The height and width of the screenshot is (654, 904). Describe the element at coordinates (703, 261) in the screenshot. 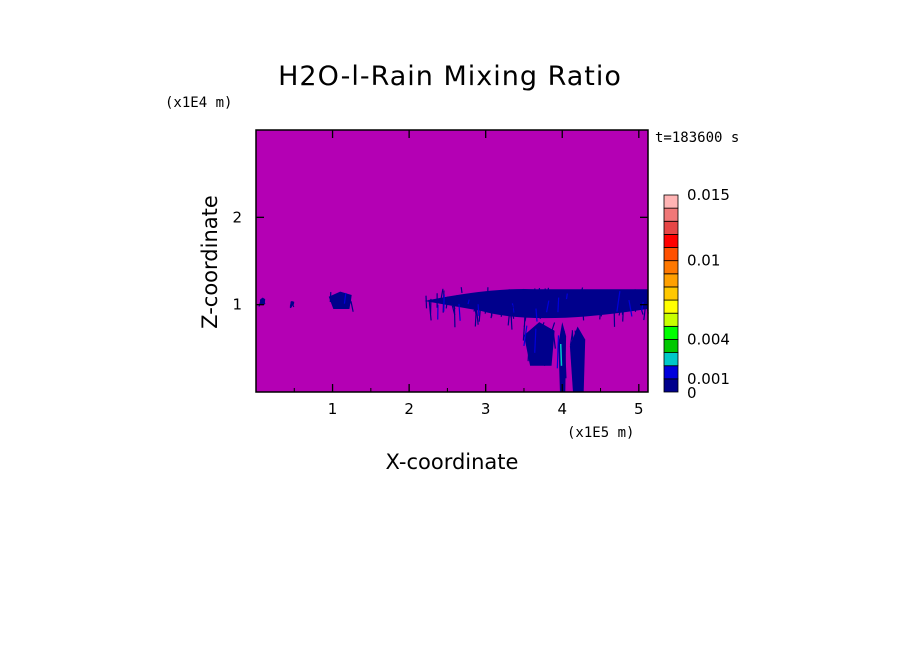

I see `colorbar-label: 0.01` at that location.